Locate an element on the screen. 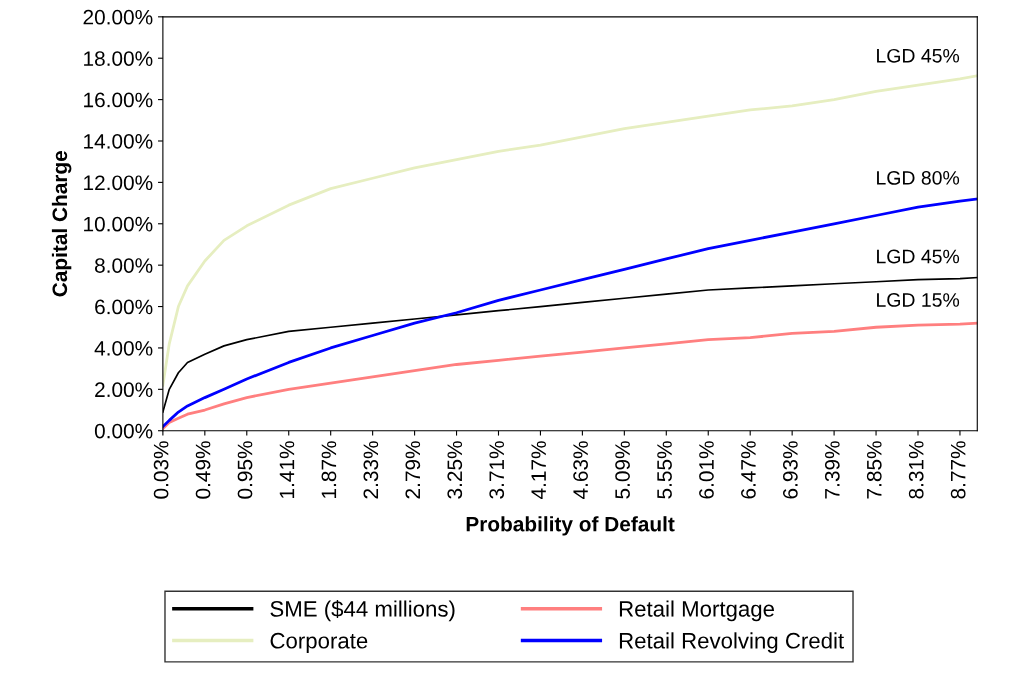  y-tick-label: 14.00% is located at coordinates (118, 141).